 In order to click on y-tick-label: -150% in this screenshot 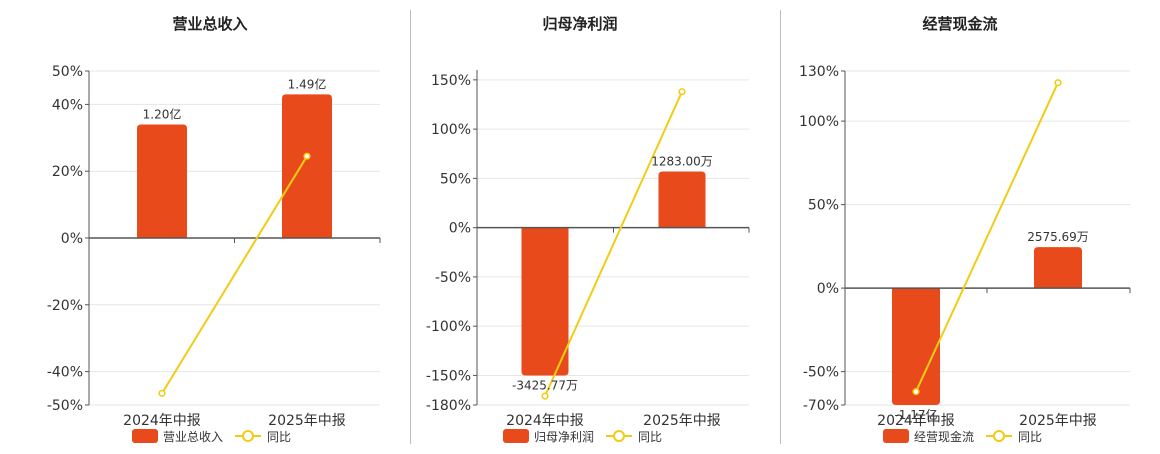, I will do `click(448, 376)`.